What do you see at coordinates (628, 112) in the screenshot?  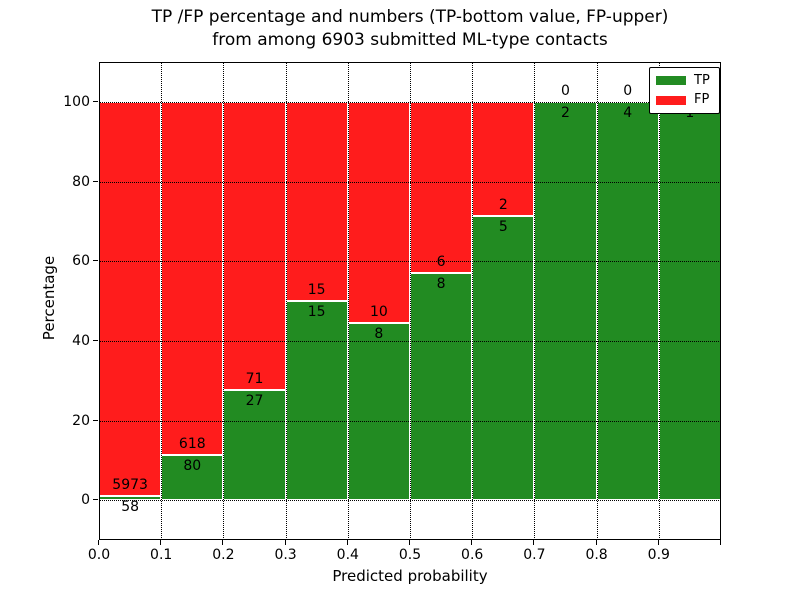 I see `tp-count-label: 4` at bounding box center [628, 112].